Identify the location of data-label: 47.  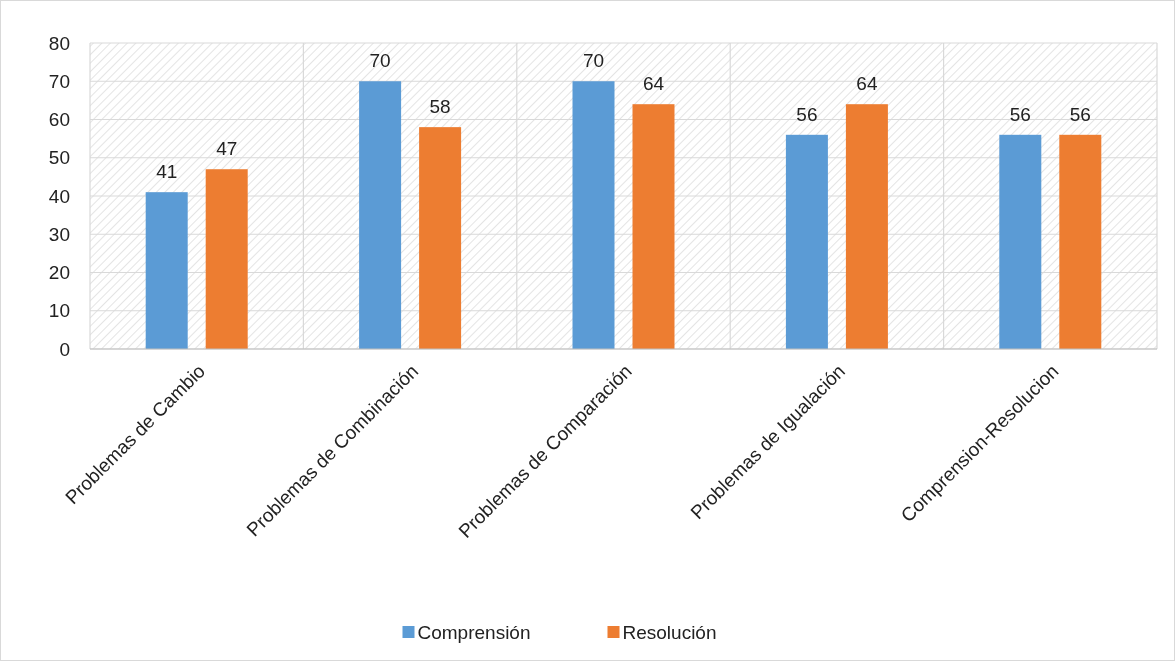
(227, 149).